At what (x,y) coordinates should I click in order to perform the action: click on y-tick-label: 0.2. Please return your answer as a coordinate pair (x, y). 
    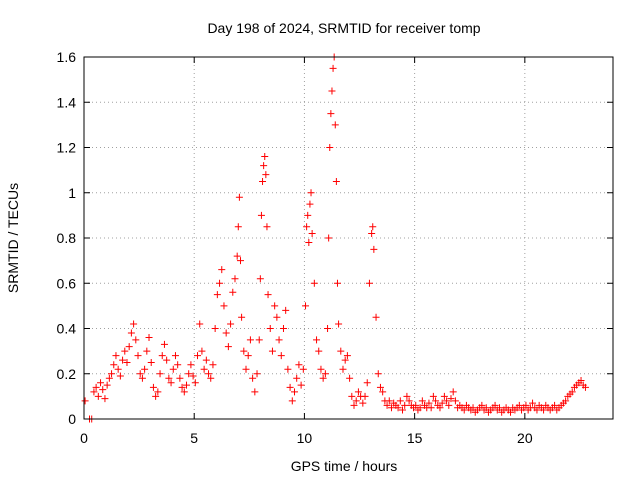
    Looking at the image, I should click on (67, 374).